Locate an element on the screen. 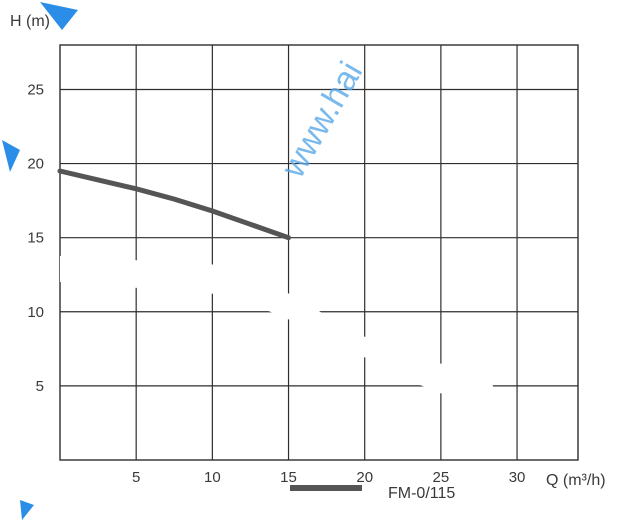 This screenshot has height=530, width=640. y-tick-label-5: 5 is located at coordinates (40, 386).